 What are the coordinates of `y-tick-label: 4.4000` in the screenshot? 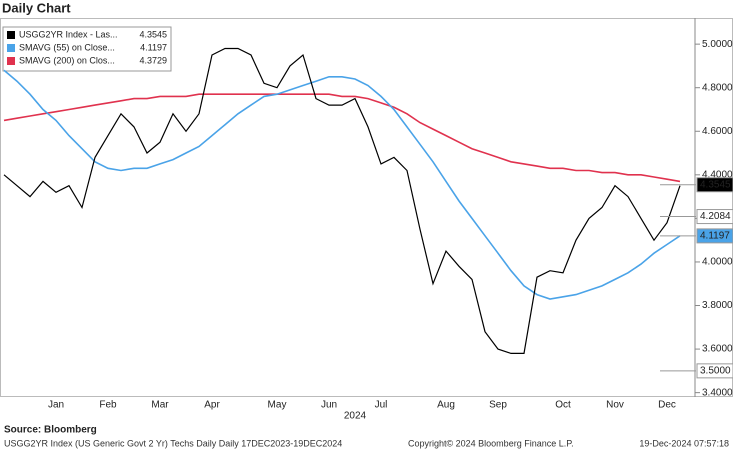 It's located at (717, 174).